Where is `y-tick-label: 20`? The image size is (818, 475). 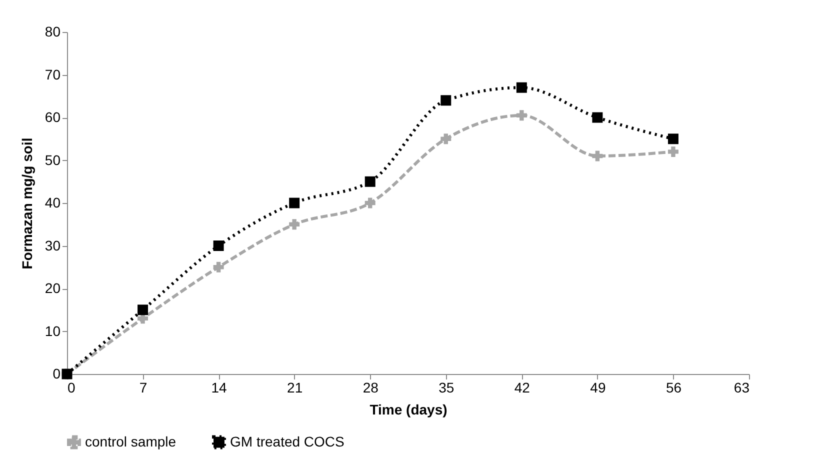 y-tick-label: 20 is located at coordinates (52, 288).